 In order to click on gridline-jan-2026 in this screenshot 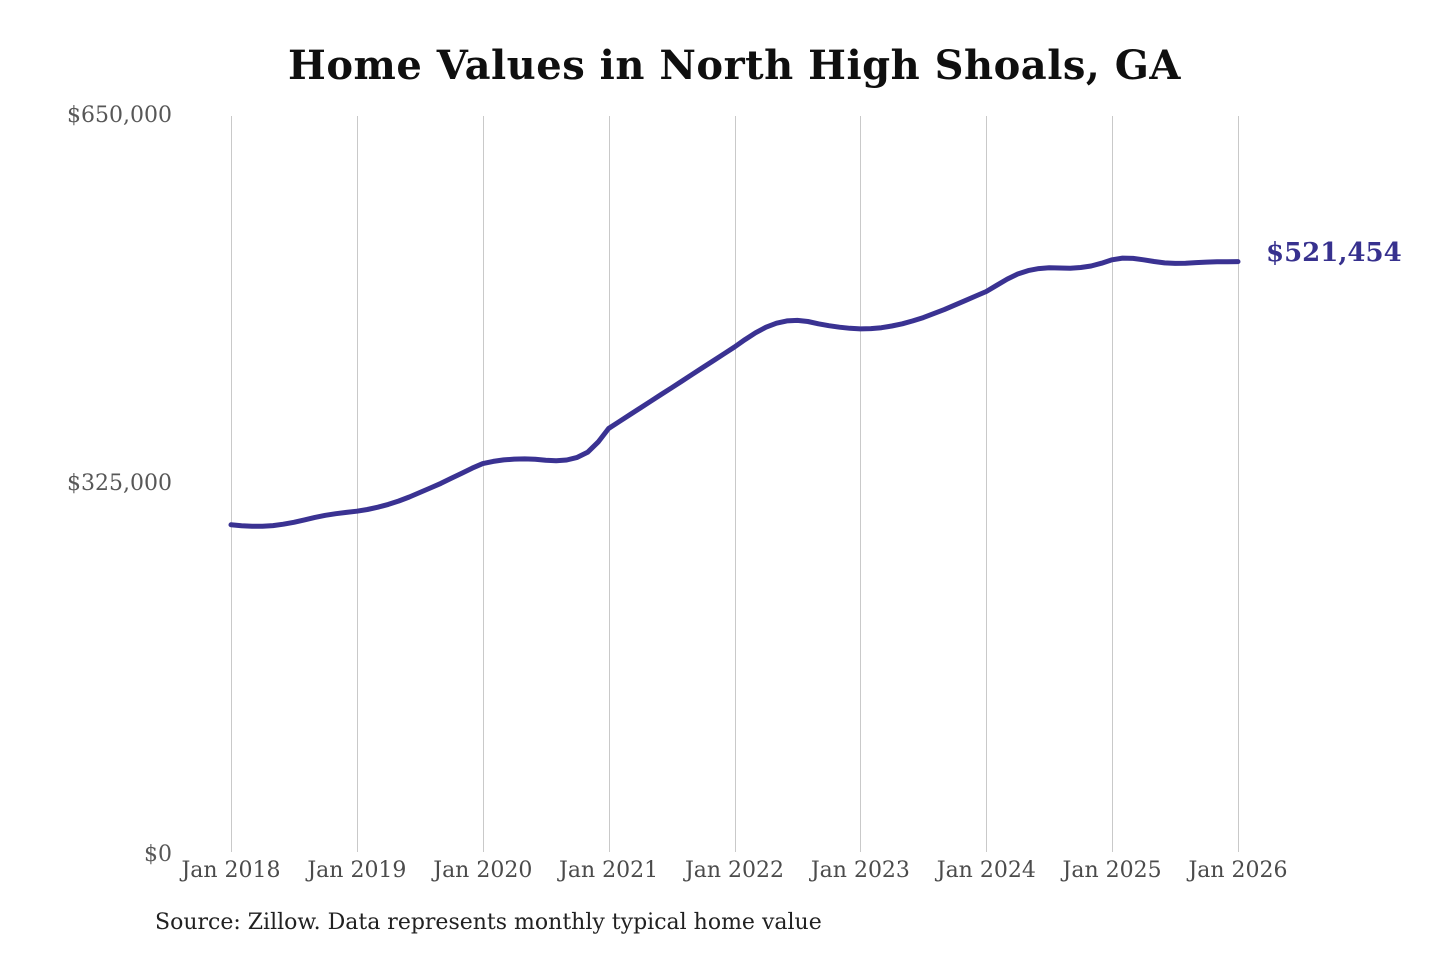, I will do `click(1238, 484)`.